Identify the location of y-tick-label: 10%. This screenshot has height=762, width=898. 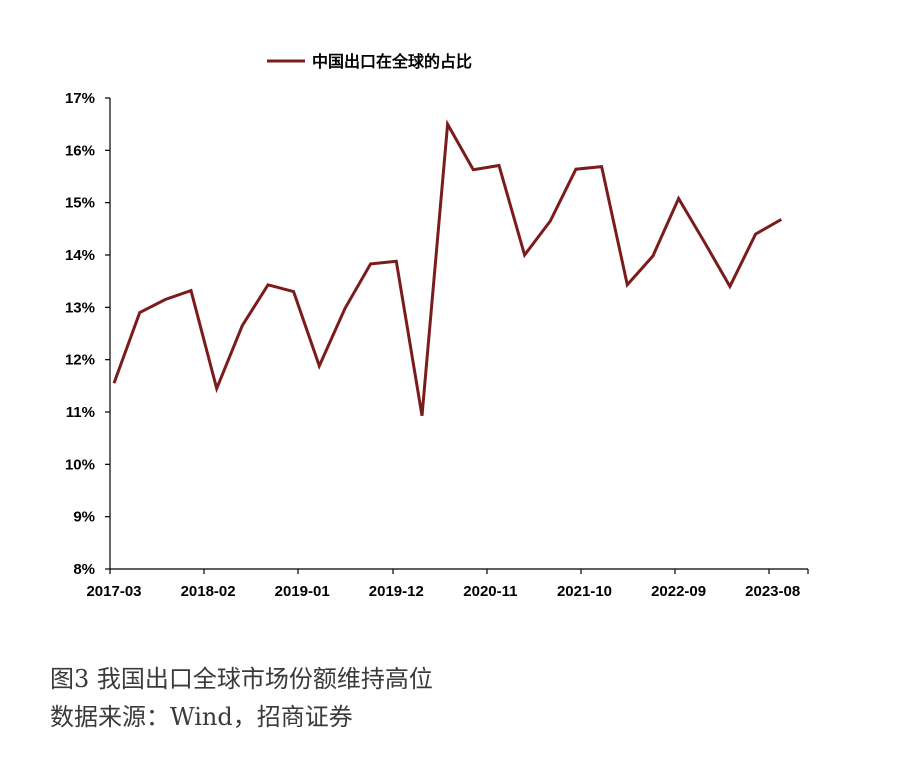
(80, 464).